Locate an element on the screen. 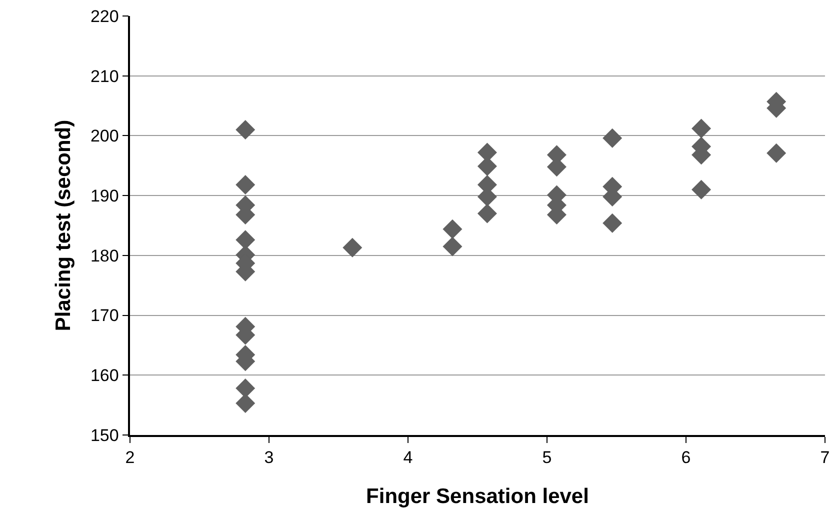 The image size is (834, 530). y-tick-label: 210 is located at coordinates (104, 76).